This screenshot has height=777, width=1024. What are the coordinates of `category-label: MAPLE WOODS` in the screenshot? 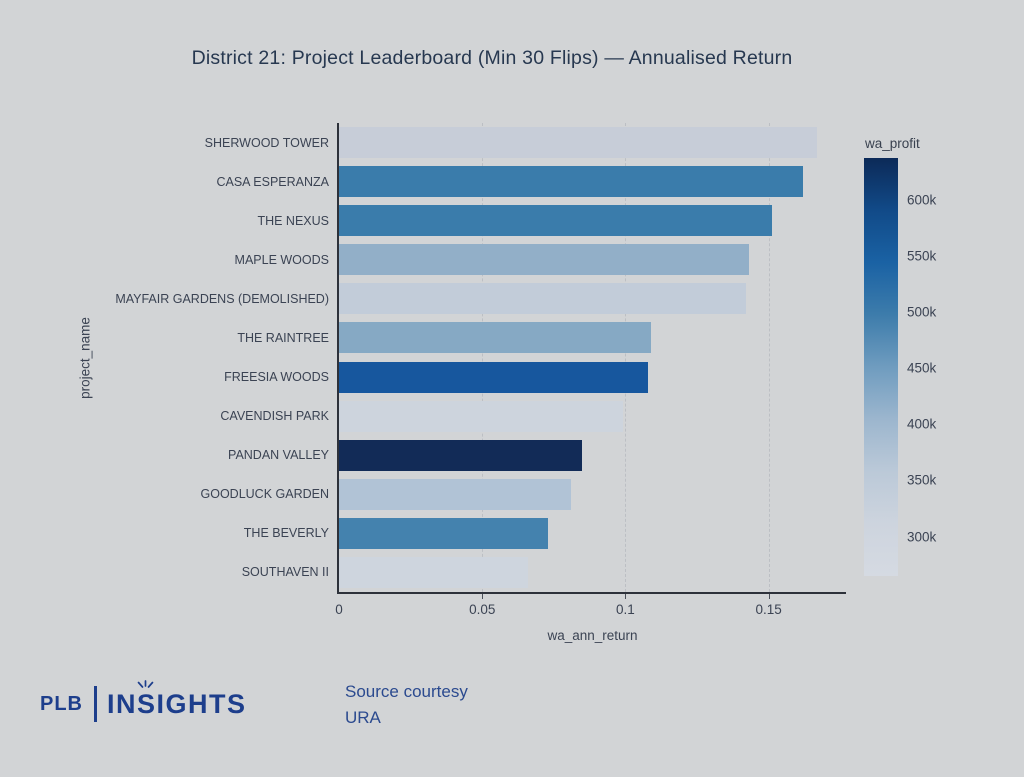 It's located at (281, 259).